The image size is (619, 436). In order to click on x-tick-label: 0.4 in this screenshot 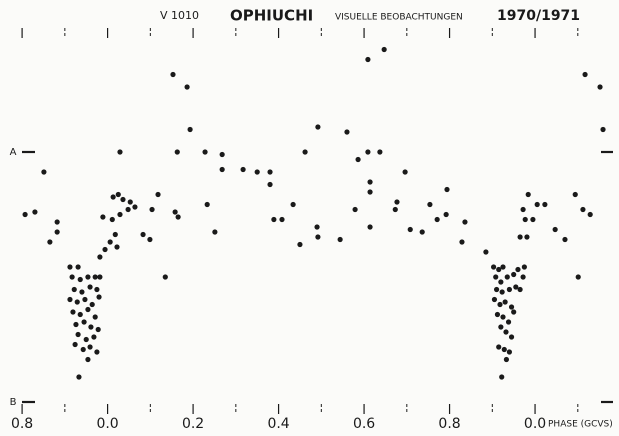, I will do `click(278, 424)`.